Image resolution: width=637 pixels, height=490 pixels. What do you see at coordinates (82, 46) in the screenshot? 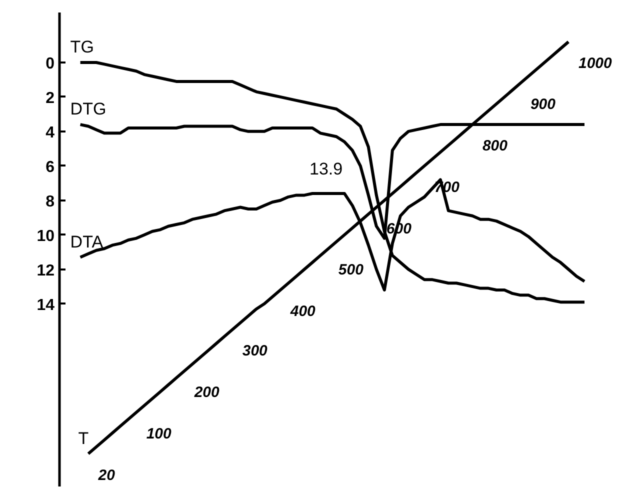
I see `series-label: TG` at bounding box center [82, 46].